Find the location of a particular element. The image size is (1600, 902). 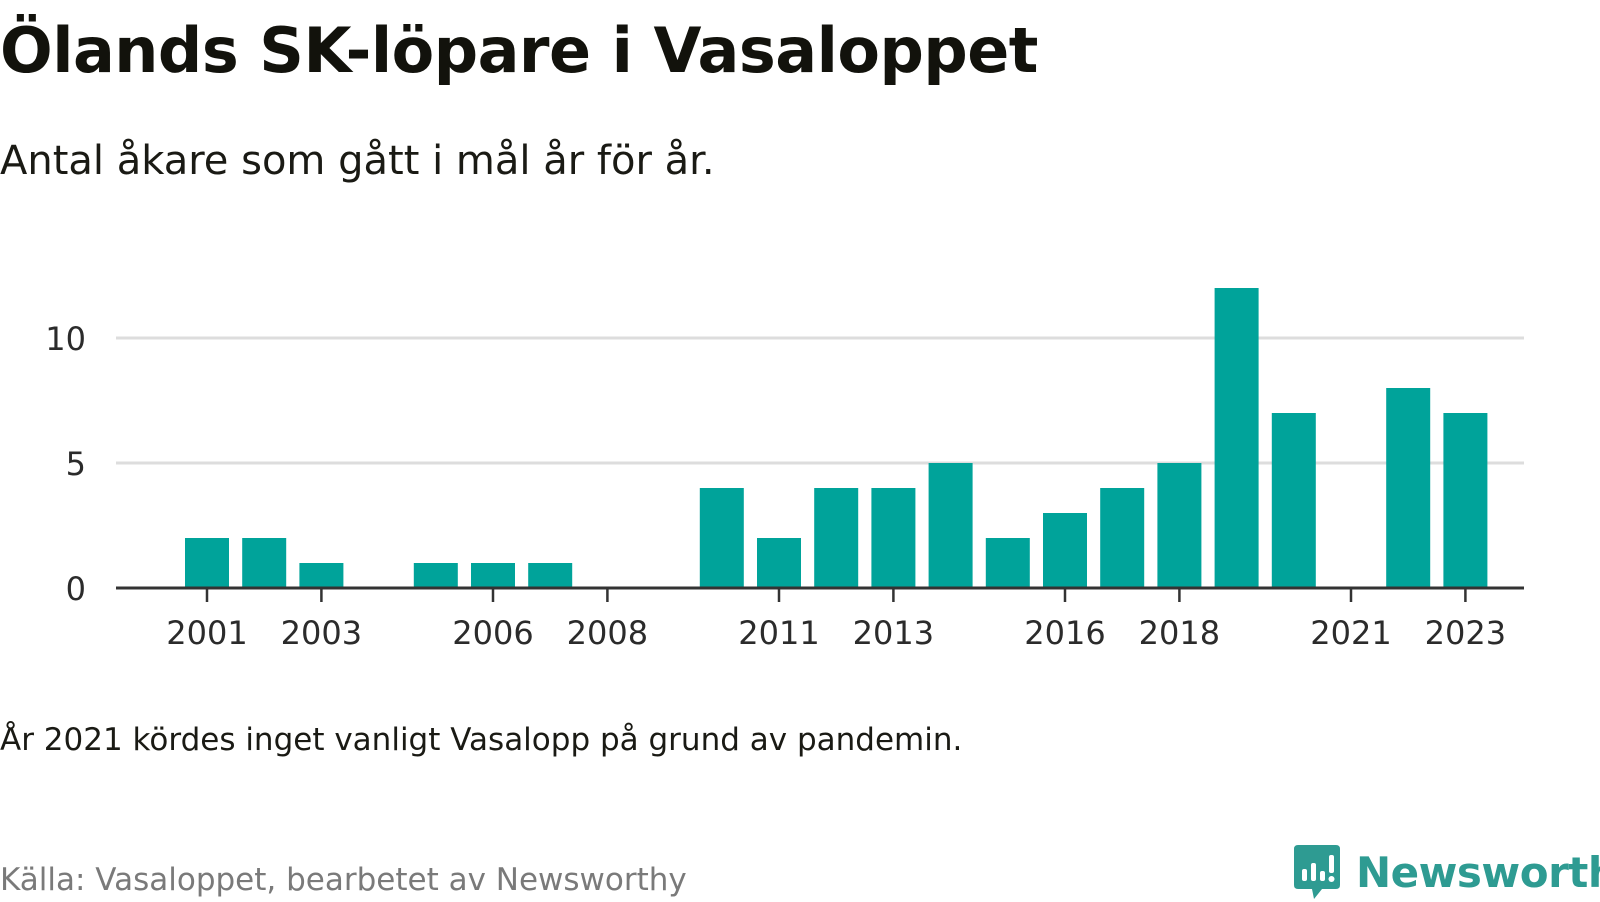

bar-2012 is located at coordinates (836, 538).